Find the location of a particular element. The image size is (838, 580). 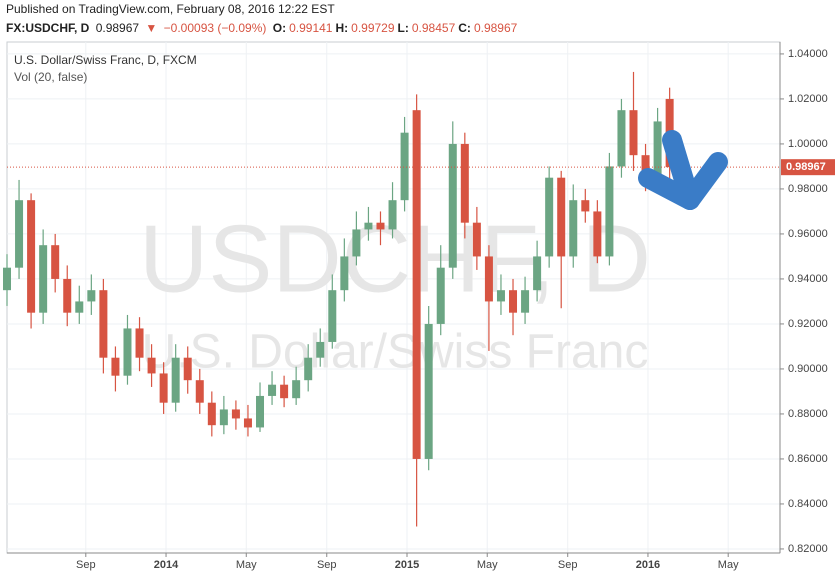

y-tick-label: 1.02000 is located at coordinates (808, 99).